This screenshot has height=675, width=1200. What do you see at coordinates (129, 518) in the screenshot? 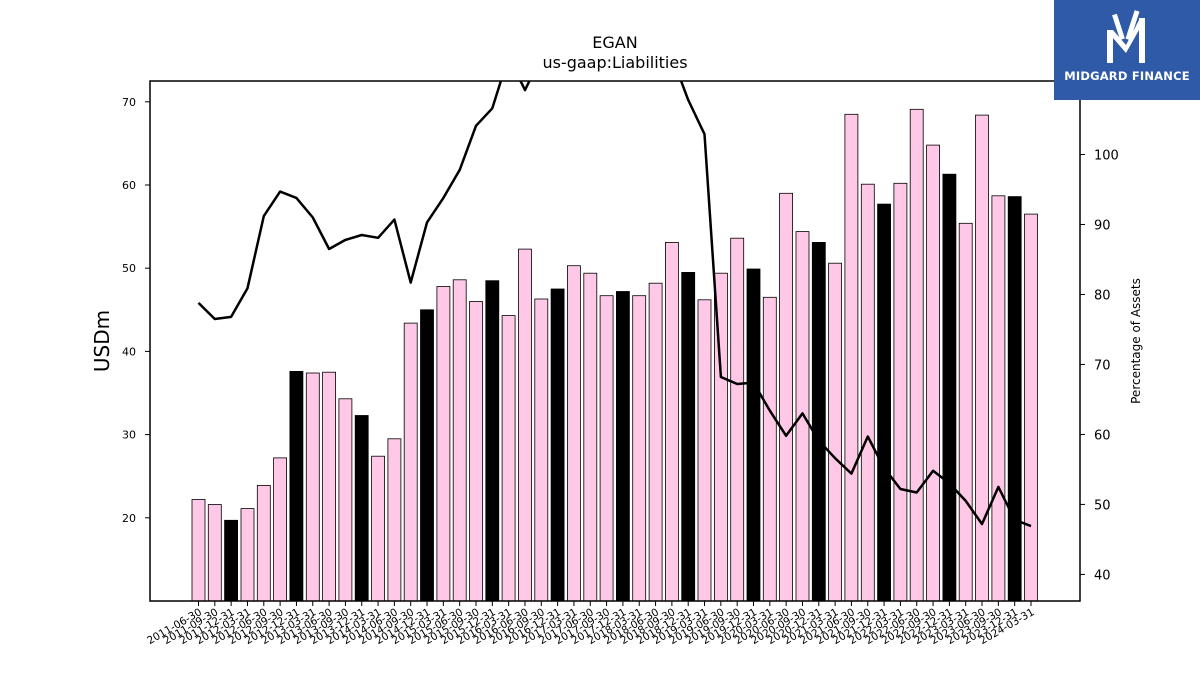
I see `y-tick-label: 20` at bounding box center [129, 518].